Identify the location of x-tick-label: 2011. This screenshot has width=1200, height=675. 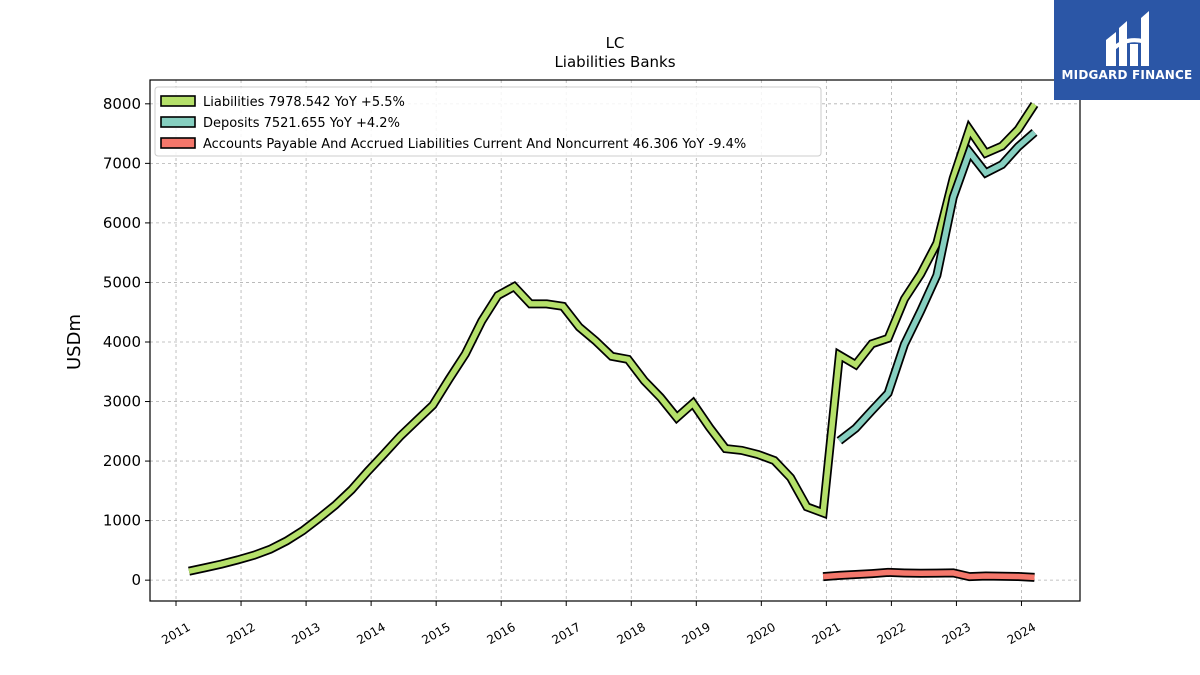
(175, 633).